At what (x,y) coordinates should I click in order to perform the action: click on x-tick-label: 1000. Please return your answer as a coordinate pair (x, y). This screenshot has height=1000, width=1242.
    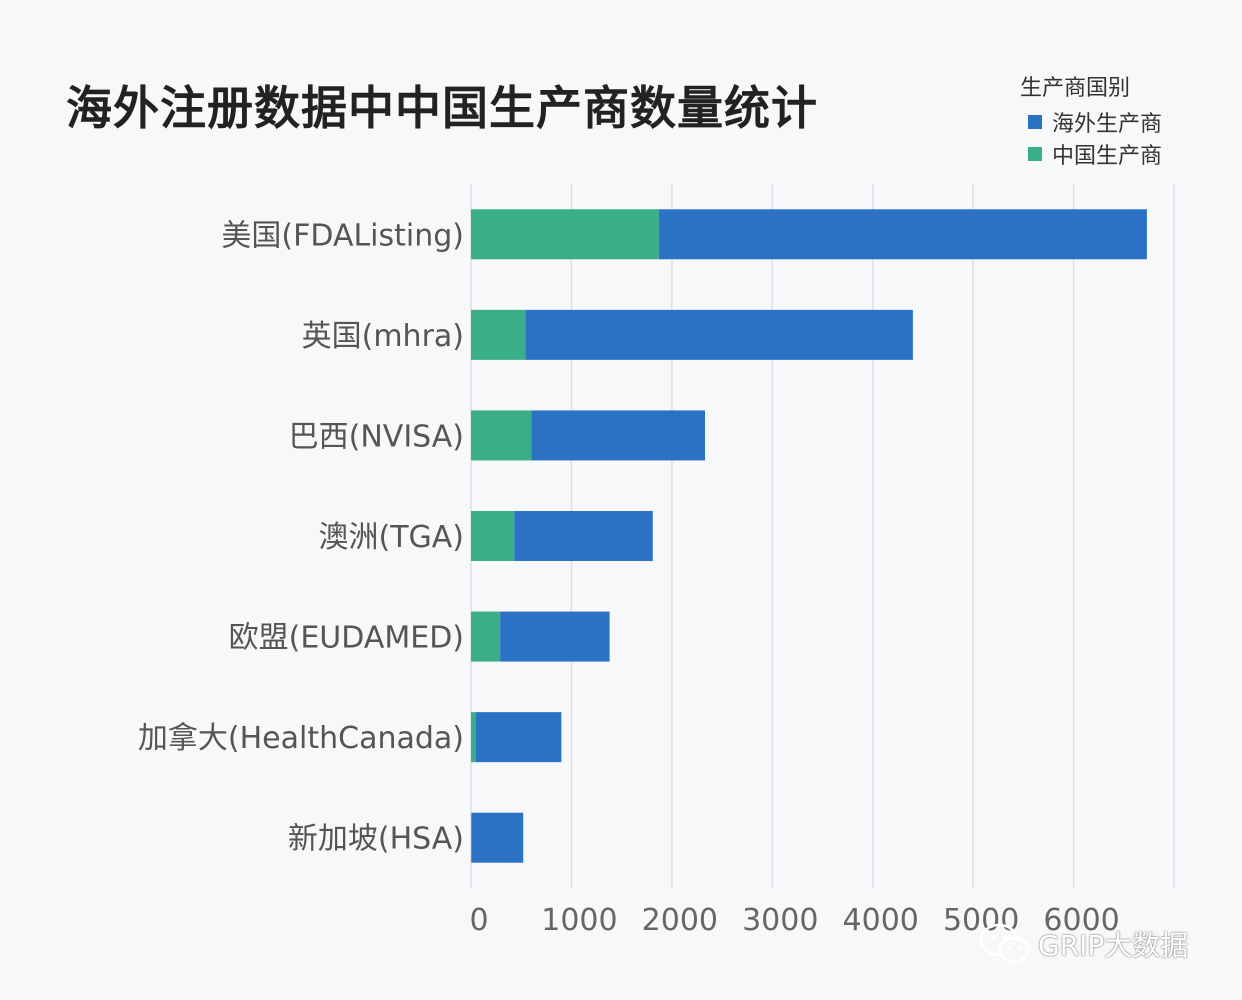
    Looking at the image, I should click on (579, 920).